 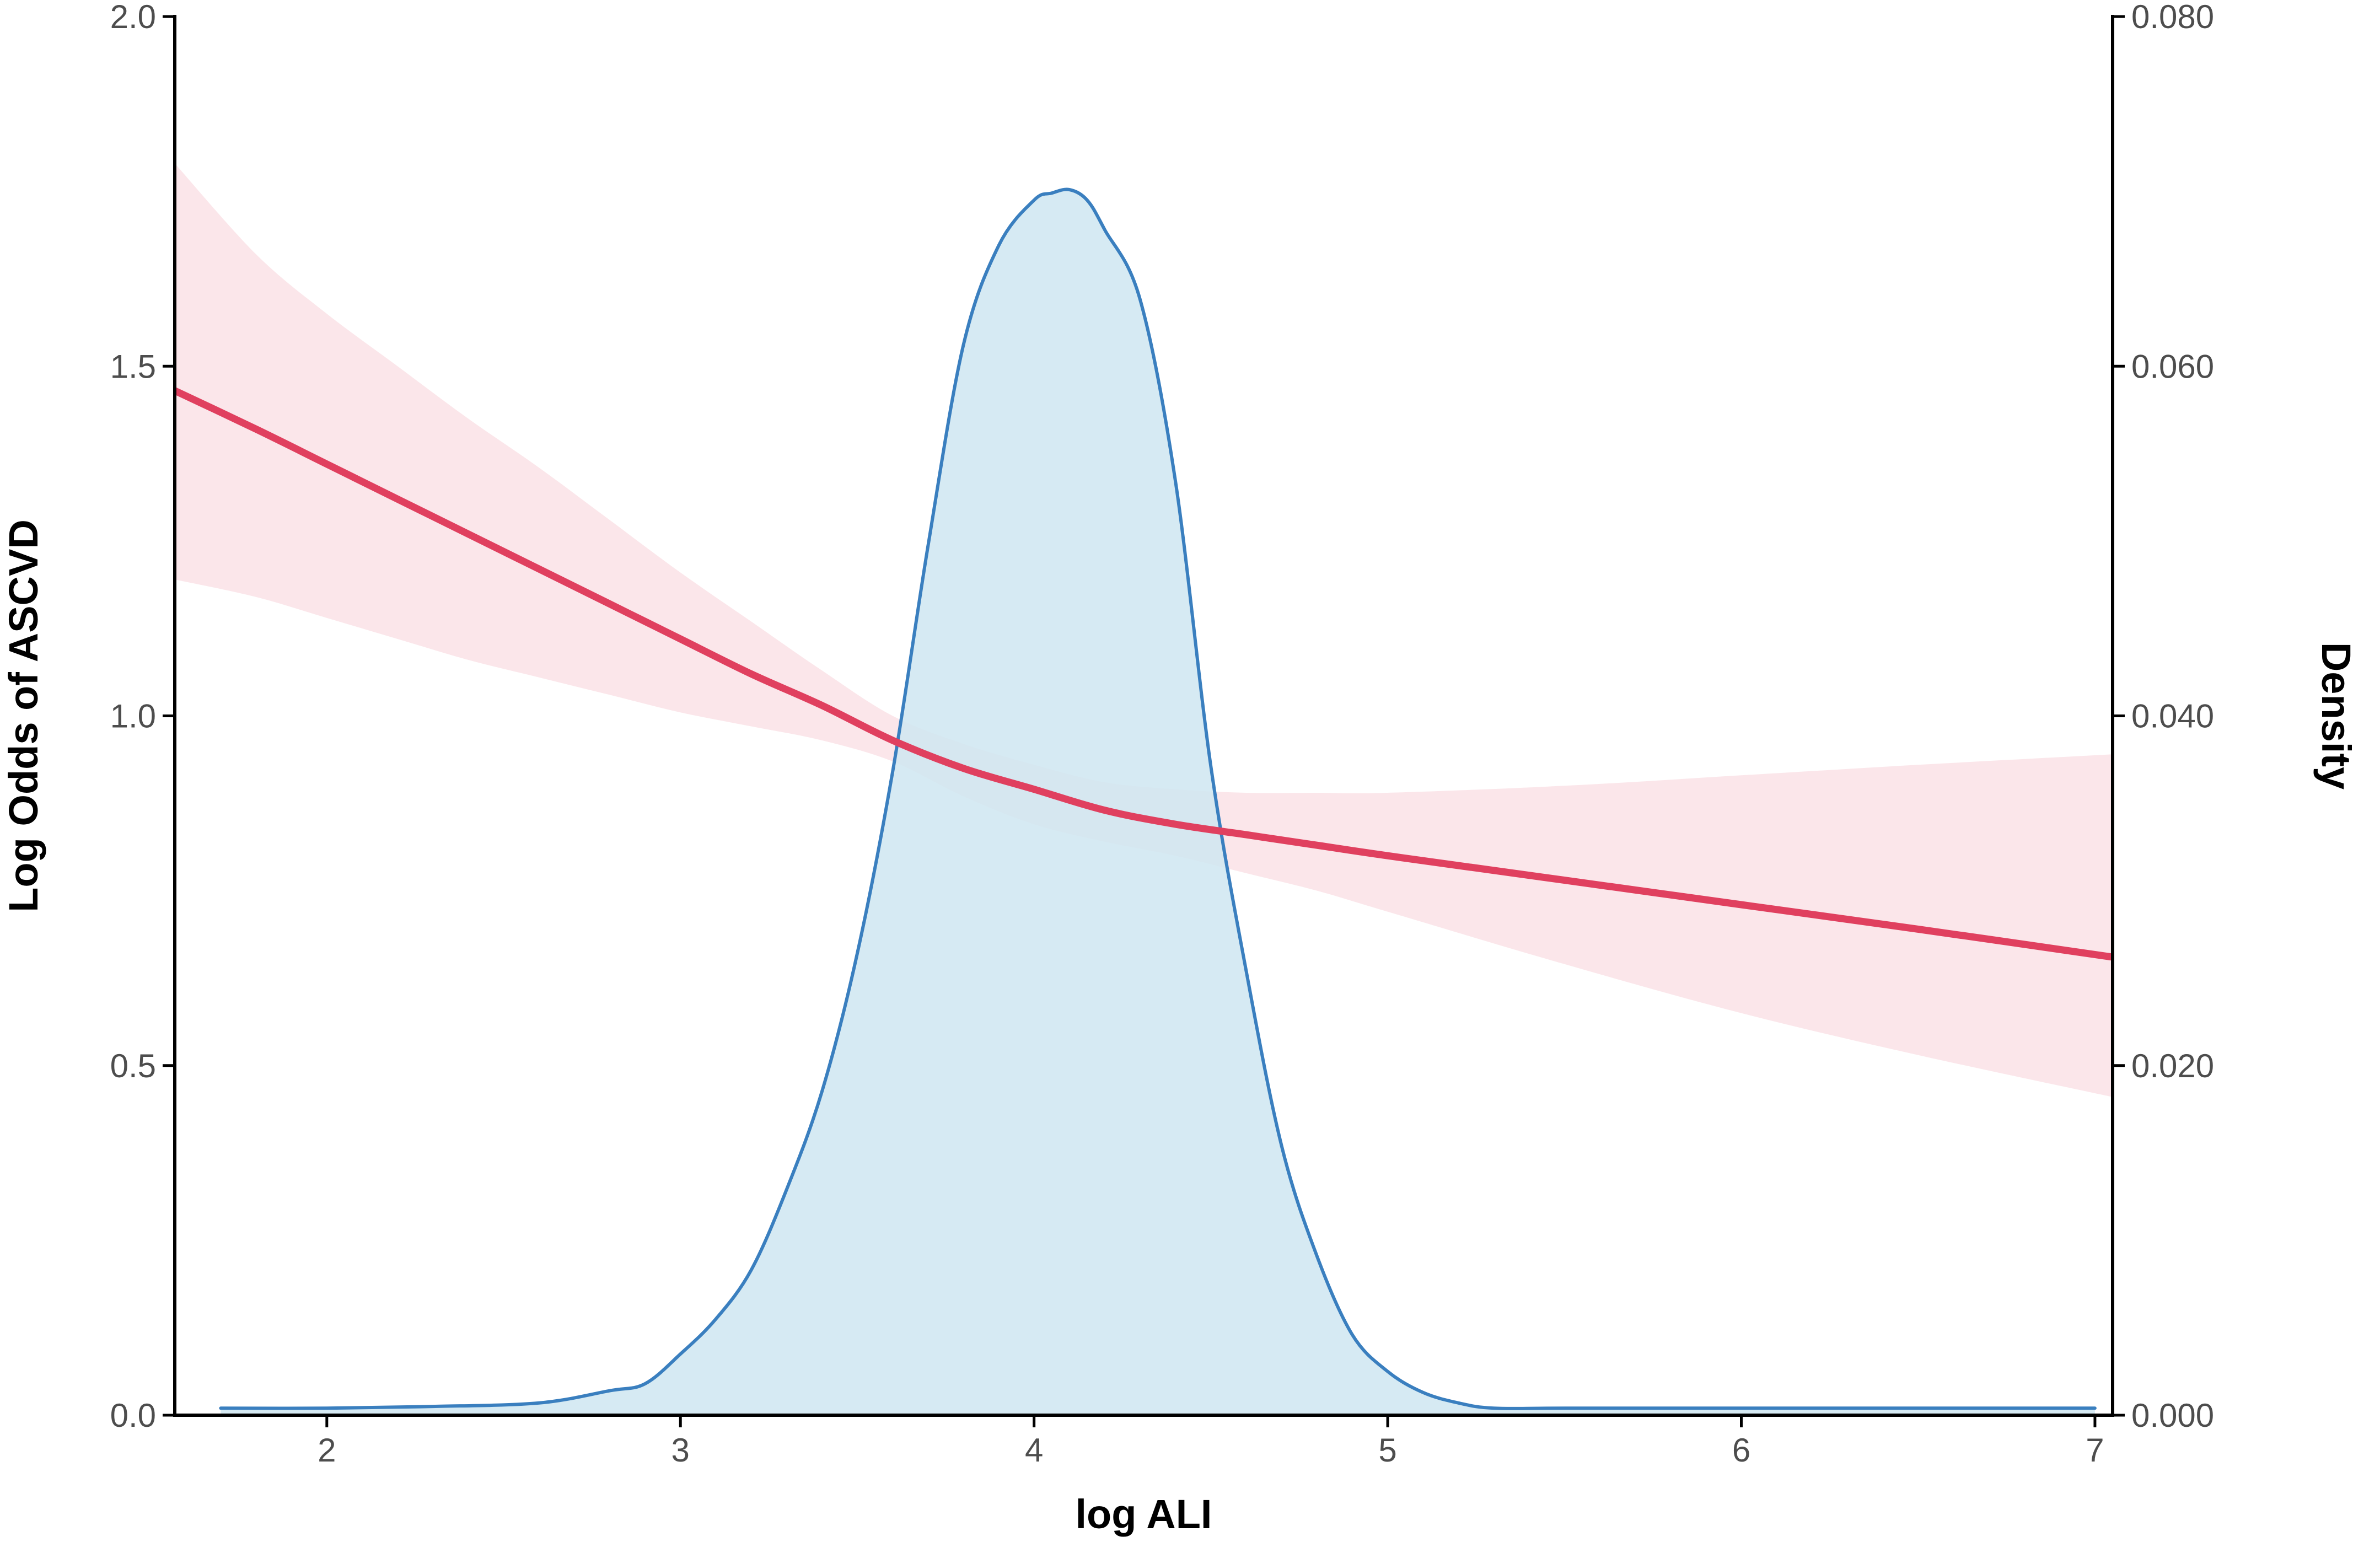 What do you see at coordinates (2173, 1065) in the screenshot?
I see `y-right-tick-label: 0.020` at bounding box center [2173, 1065].